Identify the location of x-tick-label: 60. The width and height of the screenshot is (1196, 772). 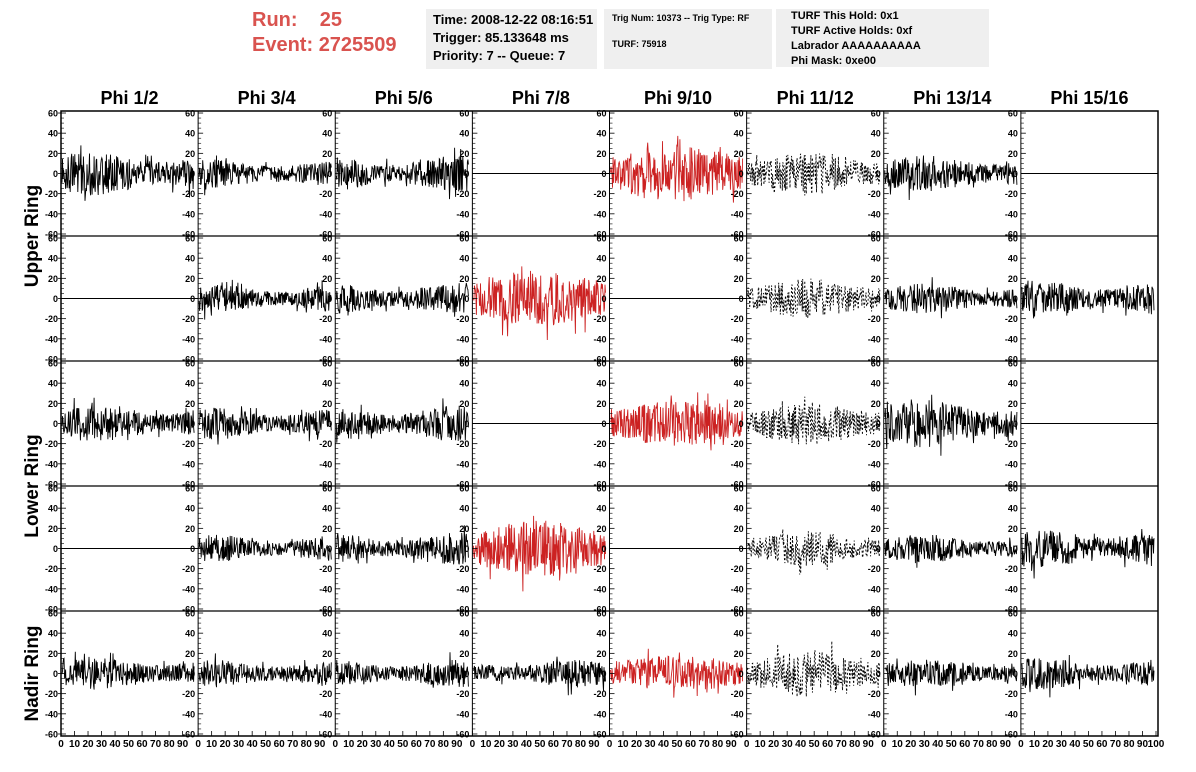
(143, 744).